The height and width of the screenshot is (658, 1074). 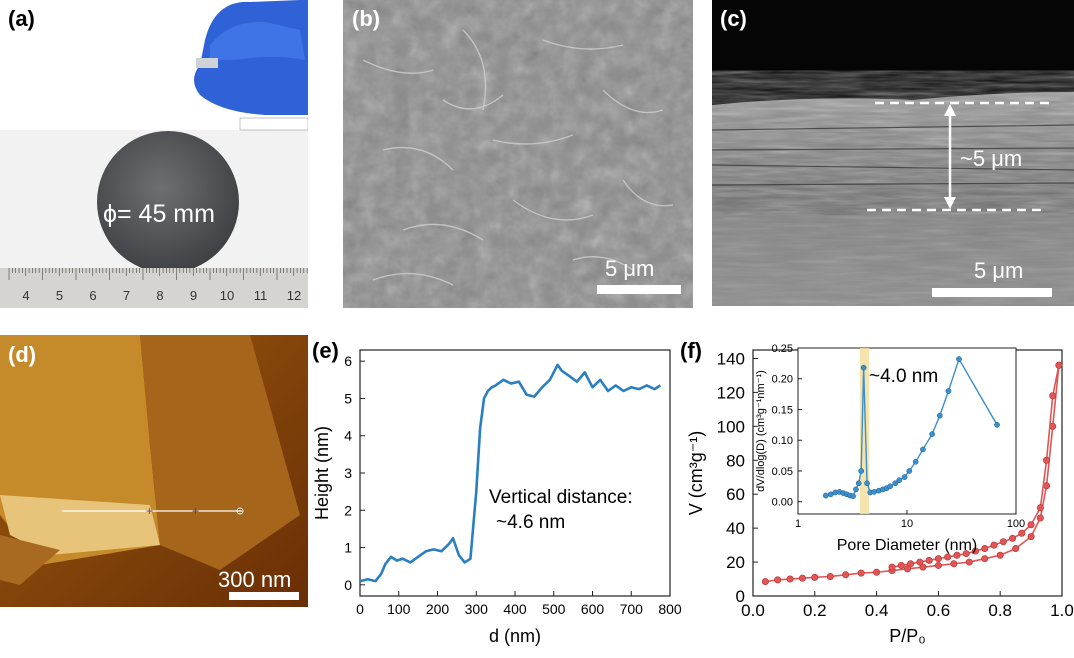 What do you see at coordinates (348, 510) in the screenshot?
I see `y-tick-label: 2` at bounding box center [348, 510].